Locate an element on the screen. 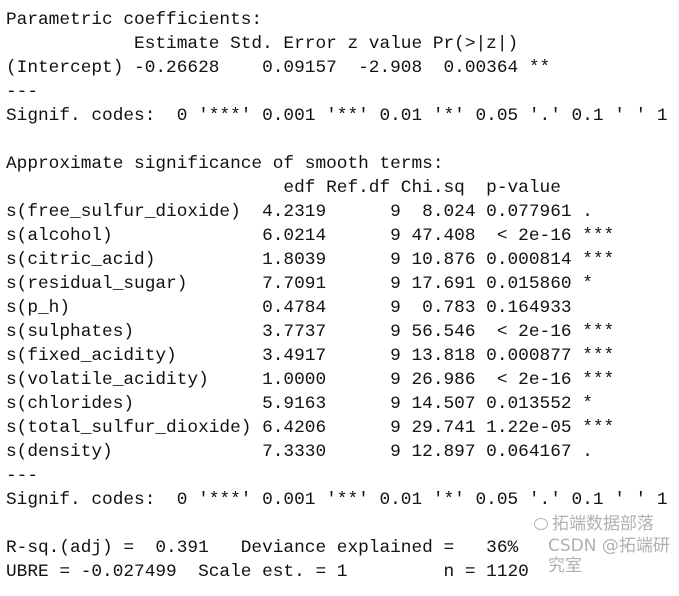 The image size is (679, 596). smooth-row: s(p_h) 0.4784 9 0.783 0.164933 is located at coordinates (289, 308).